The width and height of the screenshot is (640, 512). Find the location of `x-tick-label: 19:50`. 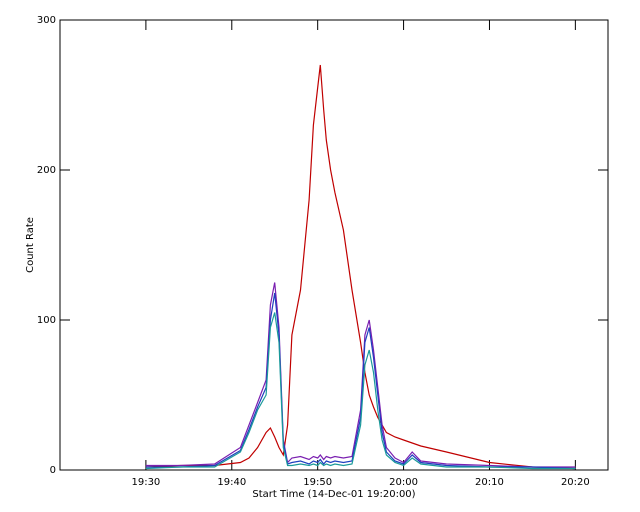

x-tick-label: 19:50 is located at coordinates (317, 482).